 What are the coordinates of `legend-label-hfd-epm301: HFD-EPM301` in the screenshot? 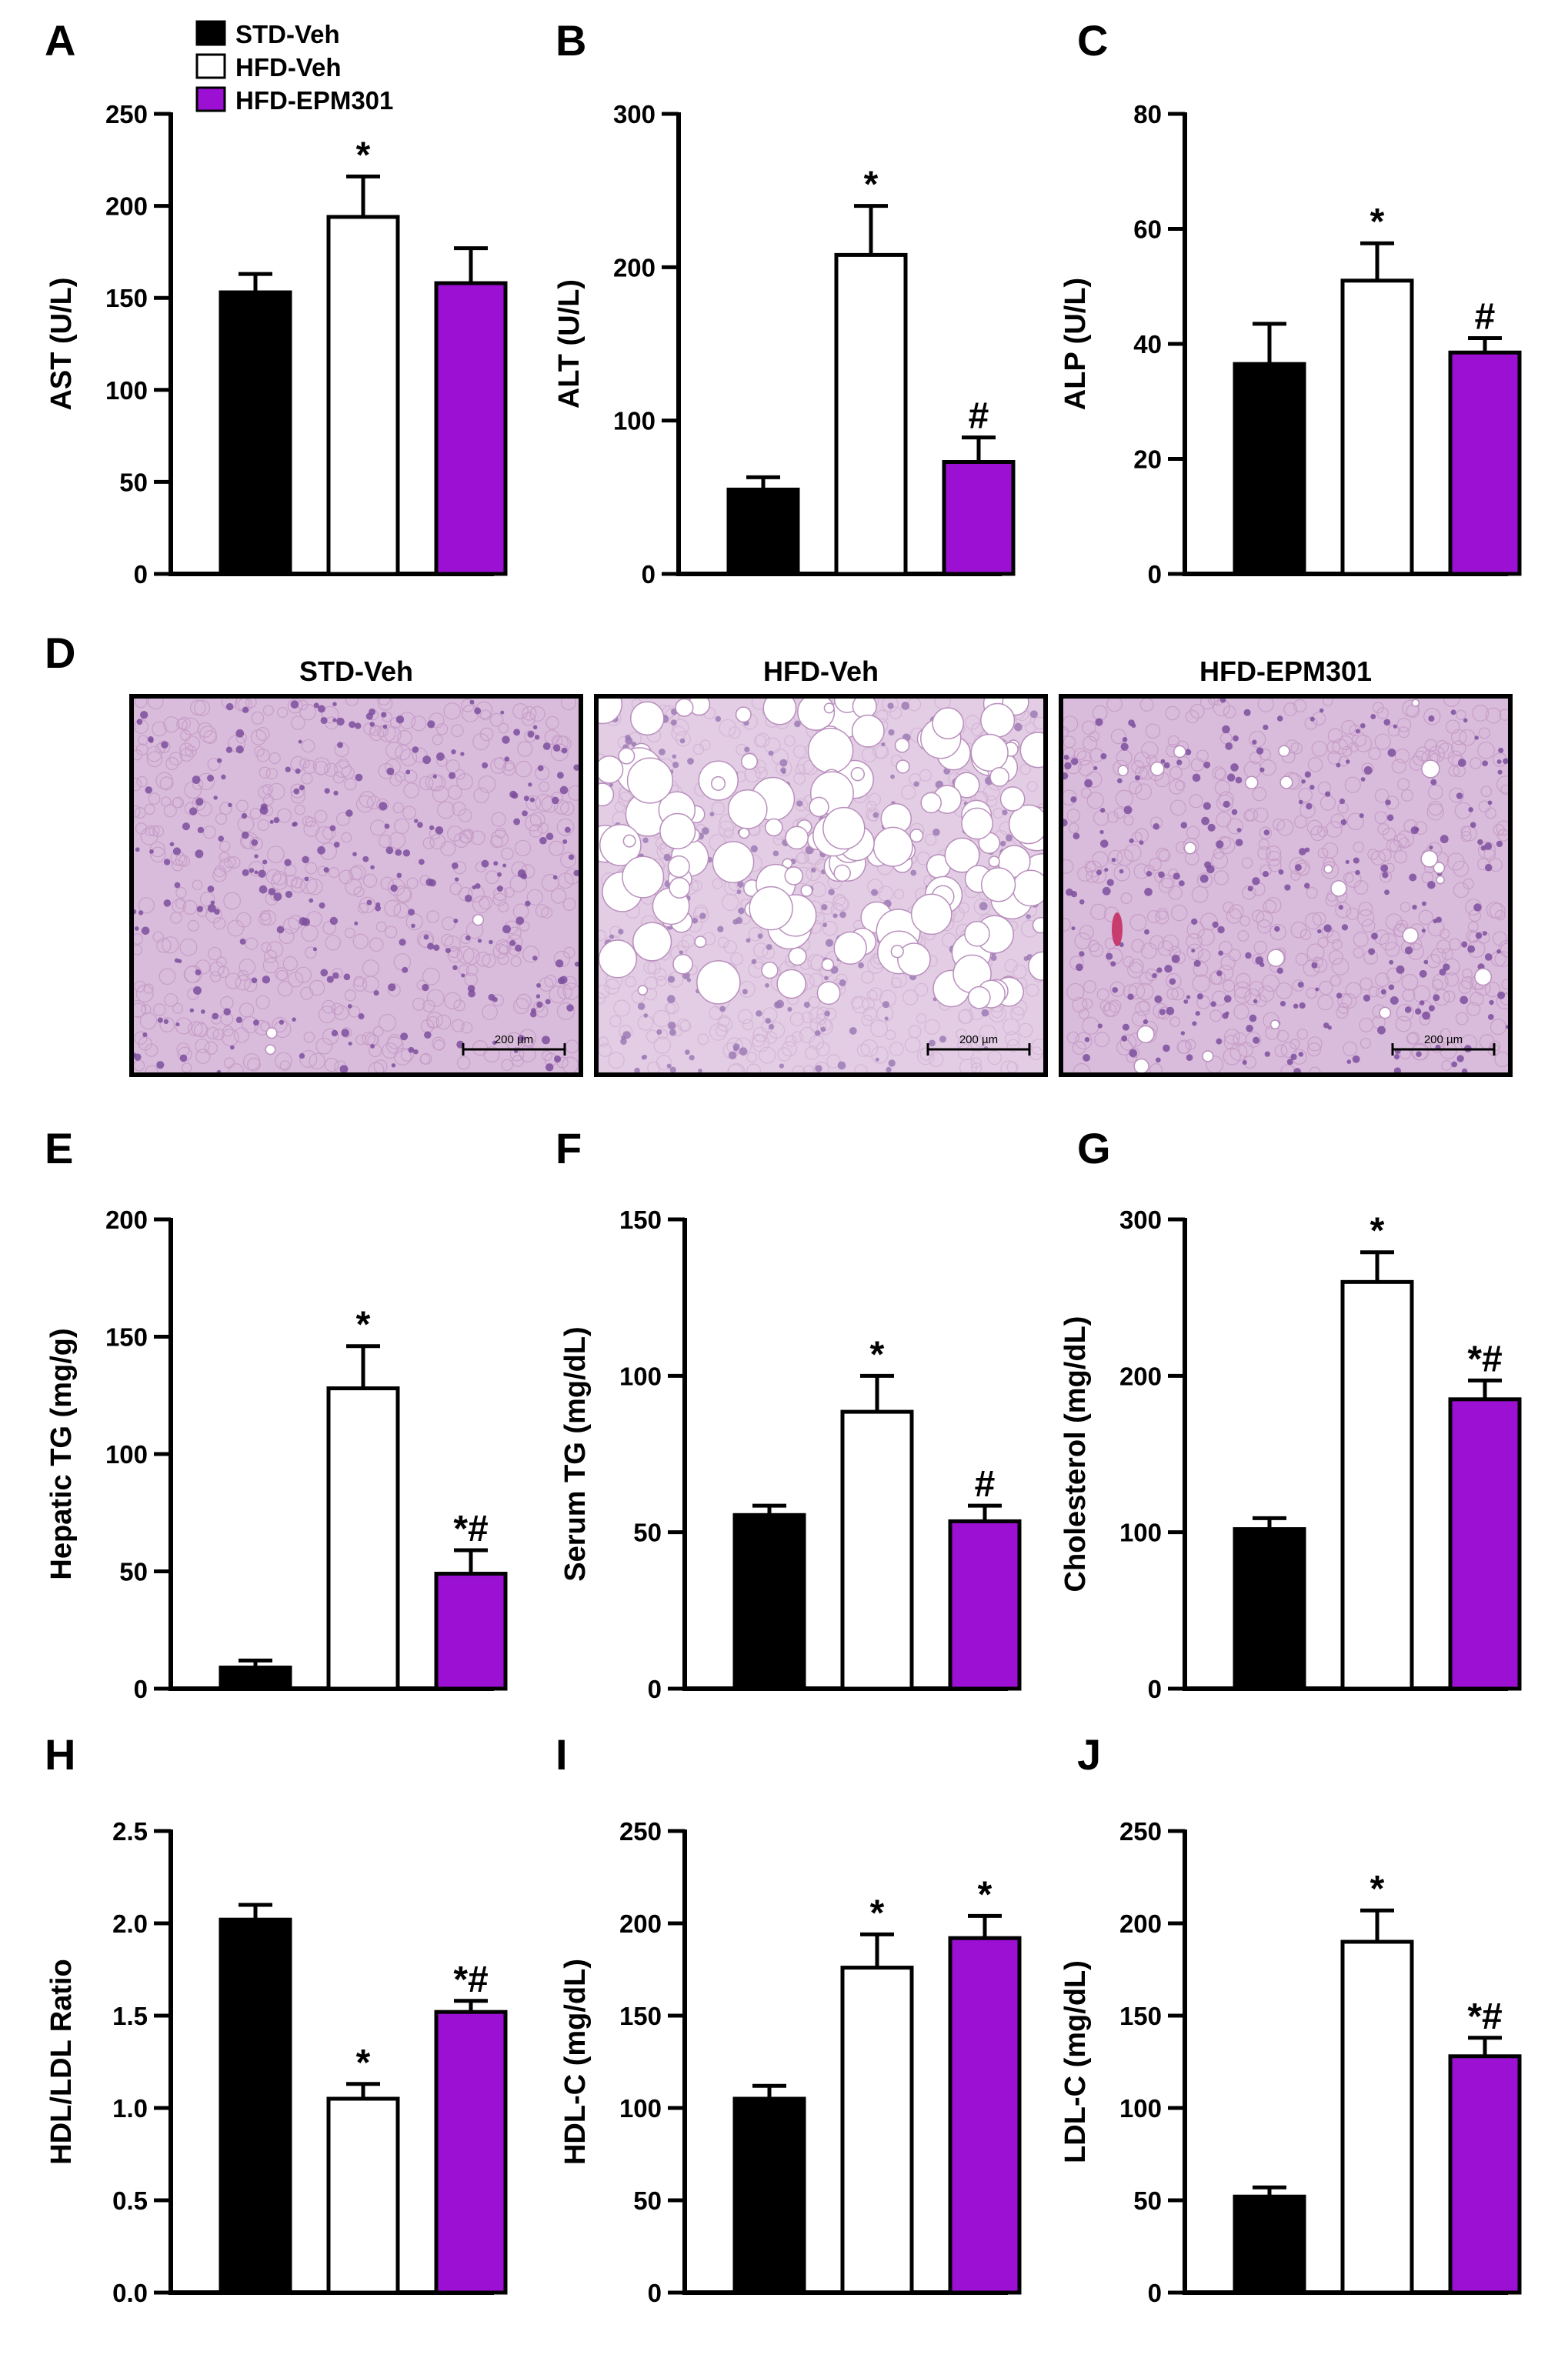 It's located at (314, 100).